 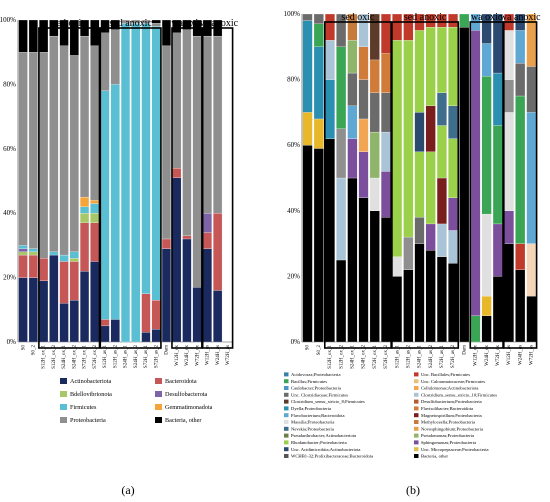 I want to click on x-tick-label: S0_2, so click(x=319, y=350).